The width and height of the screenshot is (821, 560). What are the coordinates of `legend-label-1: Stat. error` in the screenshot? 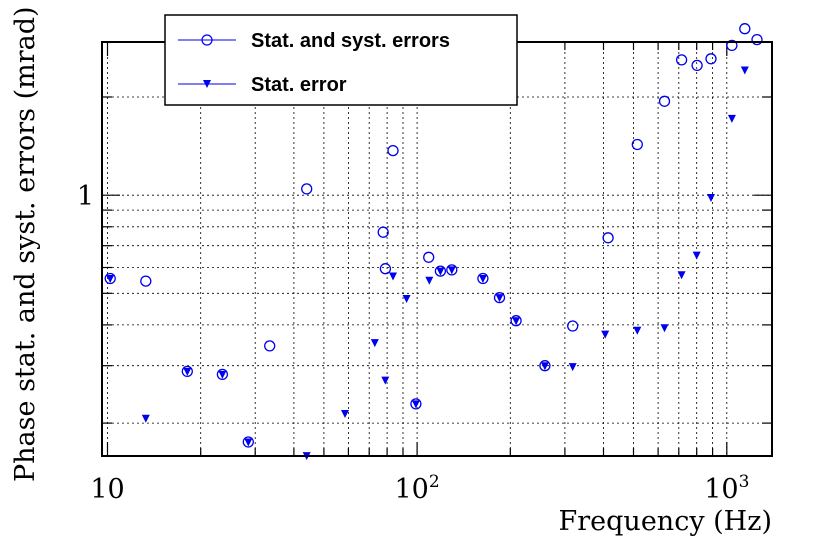 It's located at (299, 85).